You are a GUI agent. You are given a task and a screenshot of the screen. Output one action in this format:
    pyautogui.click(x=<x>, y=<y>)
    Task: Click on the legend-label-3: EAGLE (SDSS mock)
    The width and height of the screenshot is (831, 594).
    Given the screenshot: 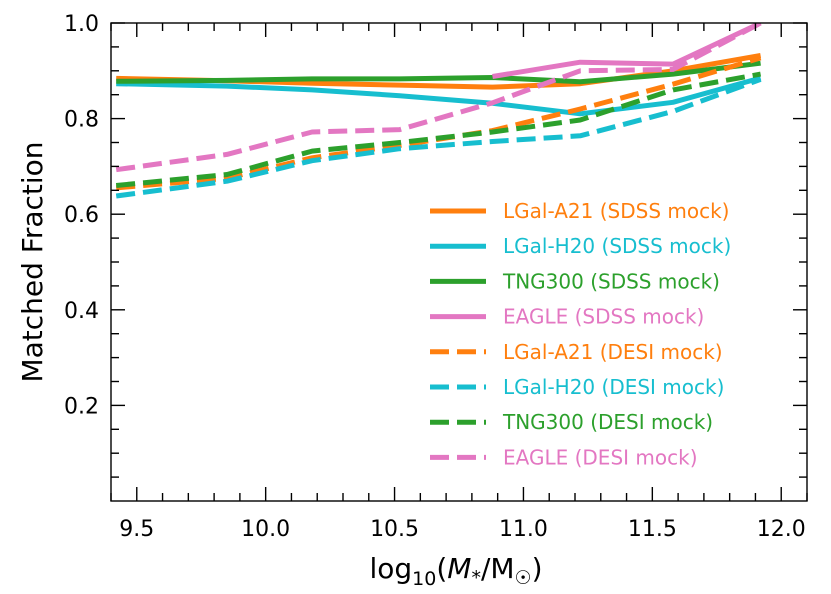 What is the action you would take?
    pyautogui.click(x=603, y=317)
    